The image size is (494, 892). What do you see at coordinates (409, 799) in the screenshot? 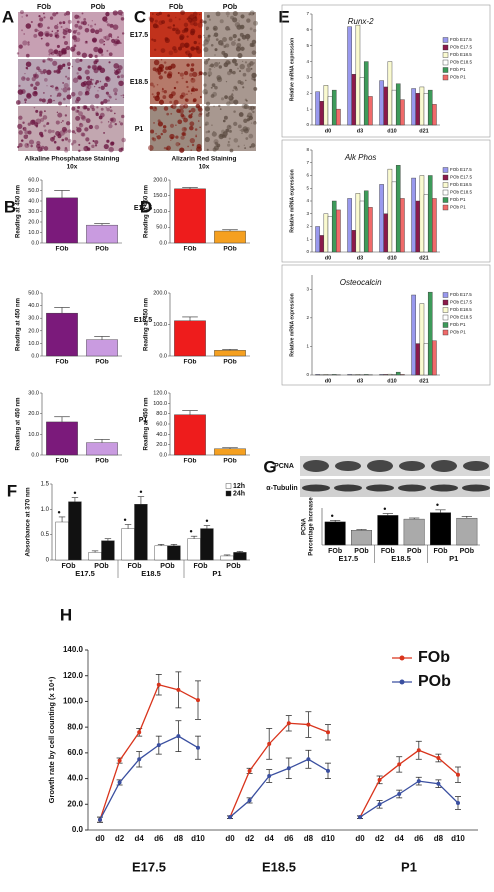
I see `line` at bounding box center [409, 799].